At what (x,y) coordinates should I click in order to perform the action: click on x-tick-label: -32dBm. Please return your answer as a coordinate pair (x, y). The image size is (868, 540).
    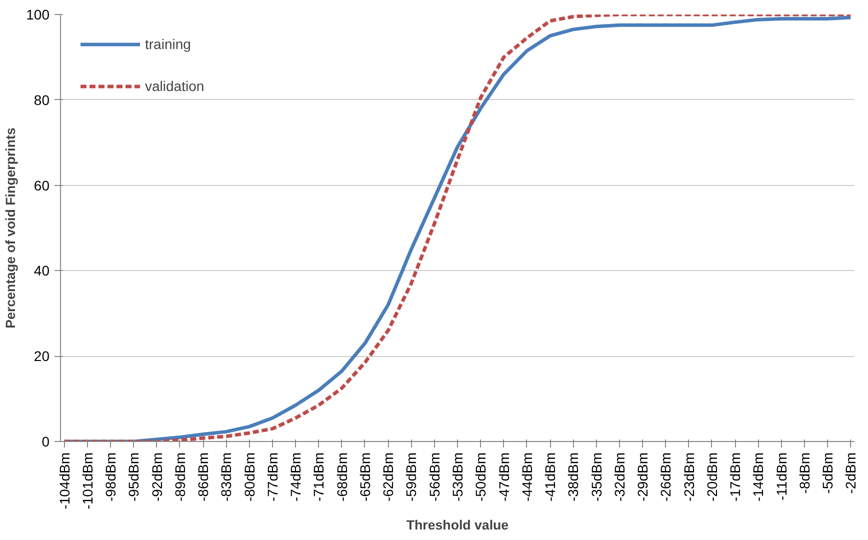
    Looking at the image, I should click on (619, 477).